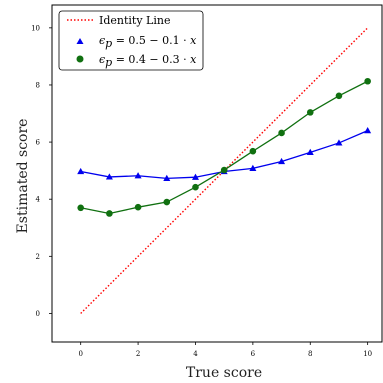 Image resolution: width=383 pixels, height=383 pixels. Describe the element at coordinates (253, 354) in the screenshot. I see `x-tick-label: 6` at that location.